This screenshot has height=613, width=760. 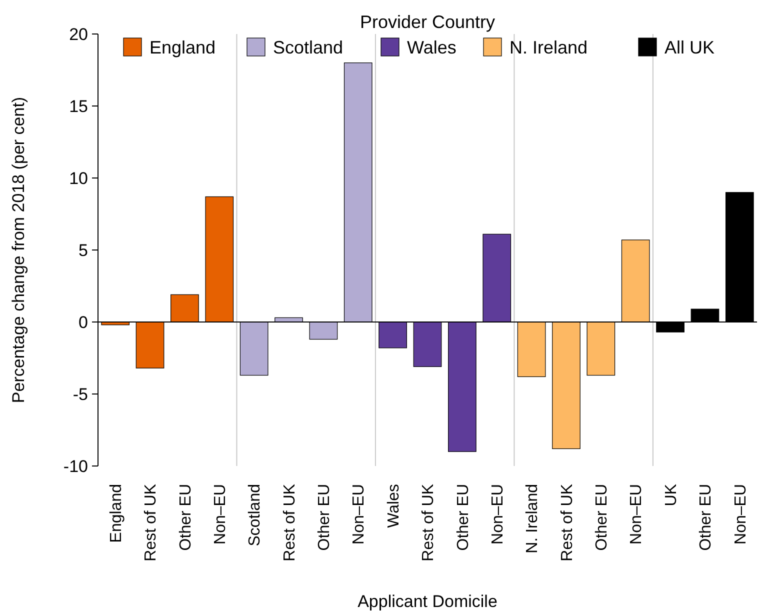 What do you see at coordinates (689, 47) in the screenshot?
I see `legend-label: All UK` at bounding box center [689, 47].